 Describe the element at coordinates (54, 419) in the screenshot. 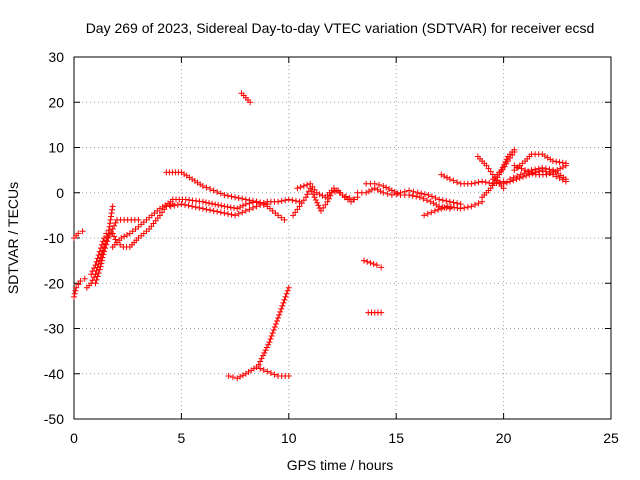

I see `y-tick-label: -50` at that location.